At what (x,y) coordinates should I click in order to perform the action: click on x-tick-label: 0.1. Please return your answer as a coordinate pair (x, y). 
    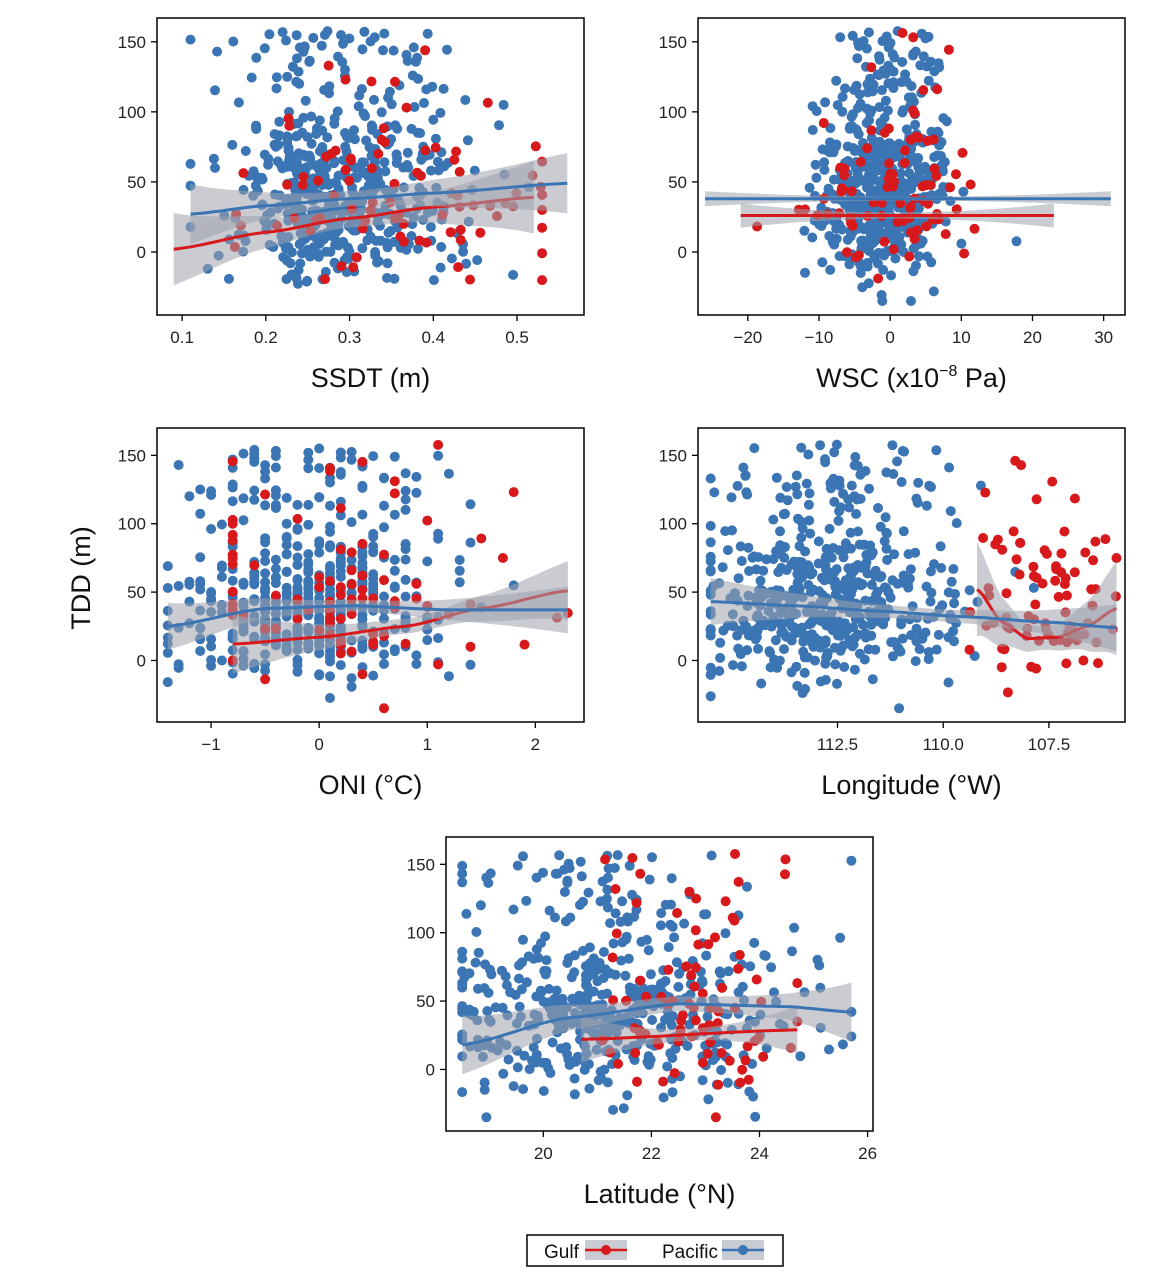
    Looking at the image, I should click on (182, 337).